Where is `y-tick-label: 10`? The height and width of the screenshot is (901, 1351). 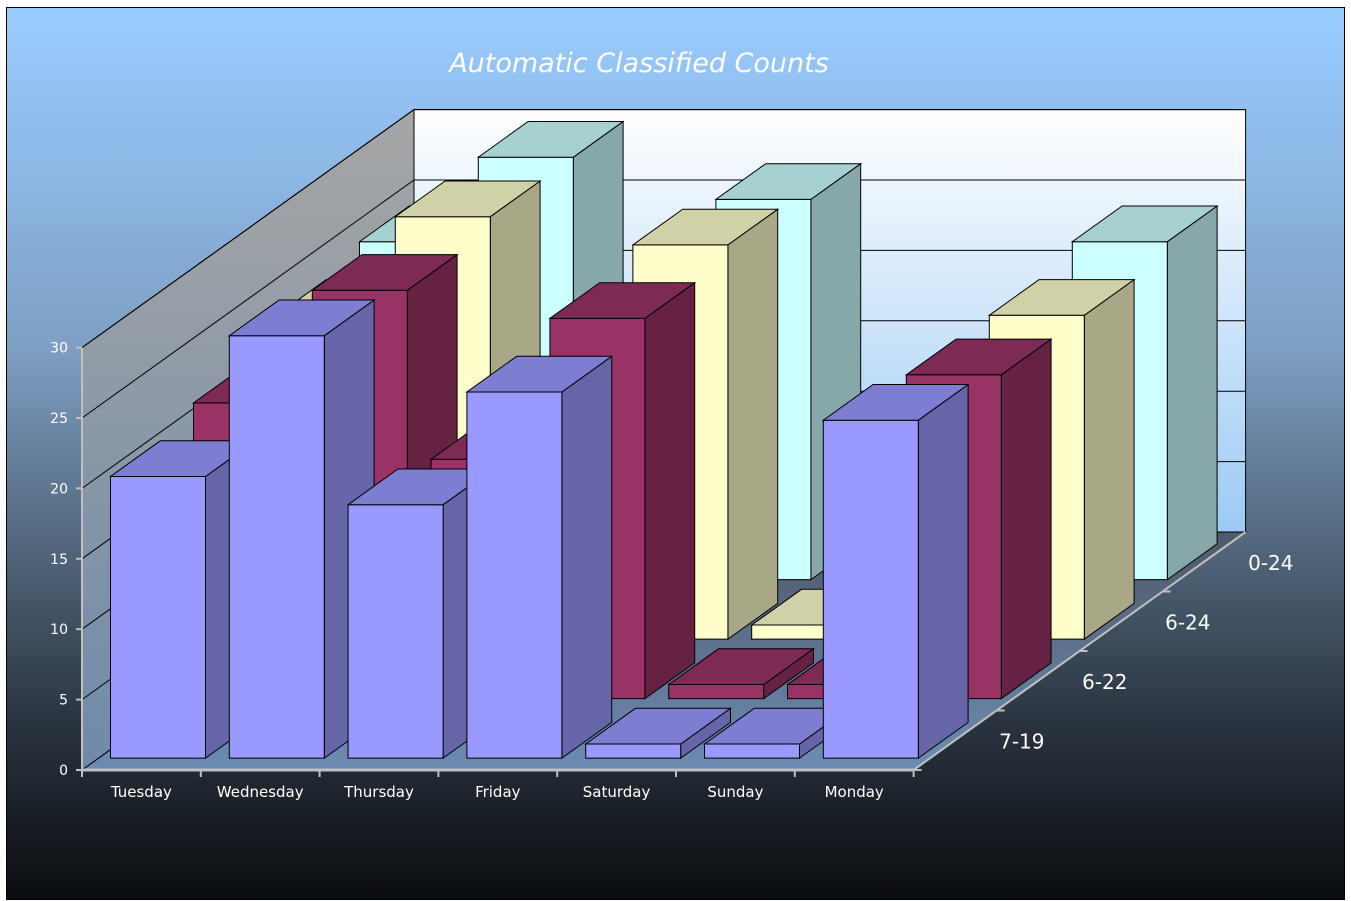 y-tick-label: 10 is located at coordinates (59, 630).